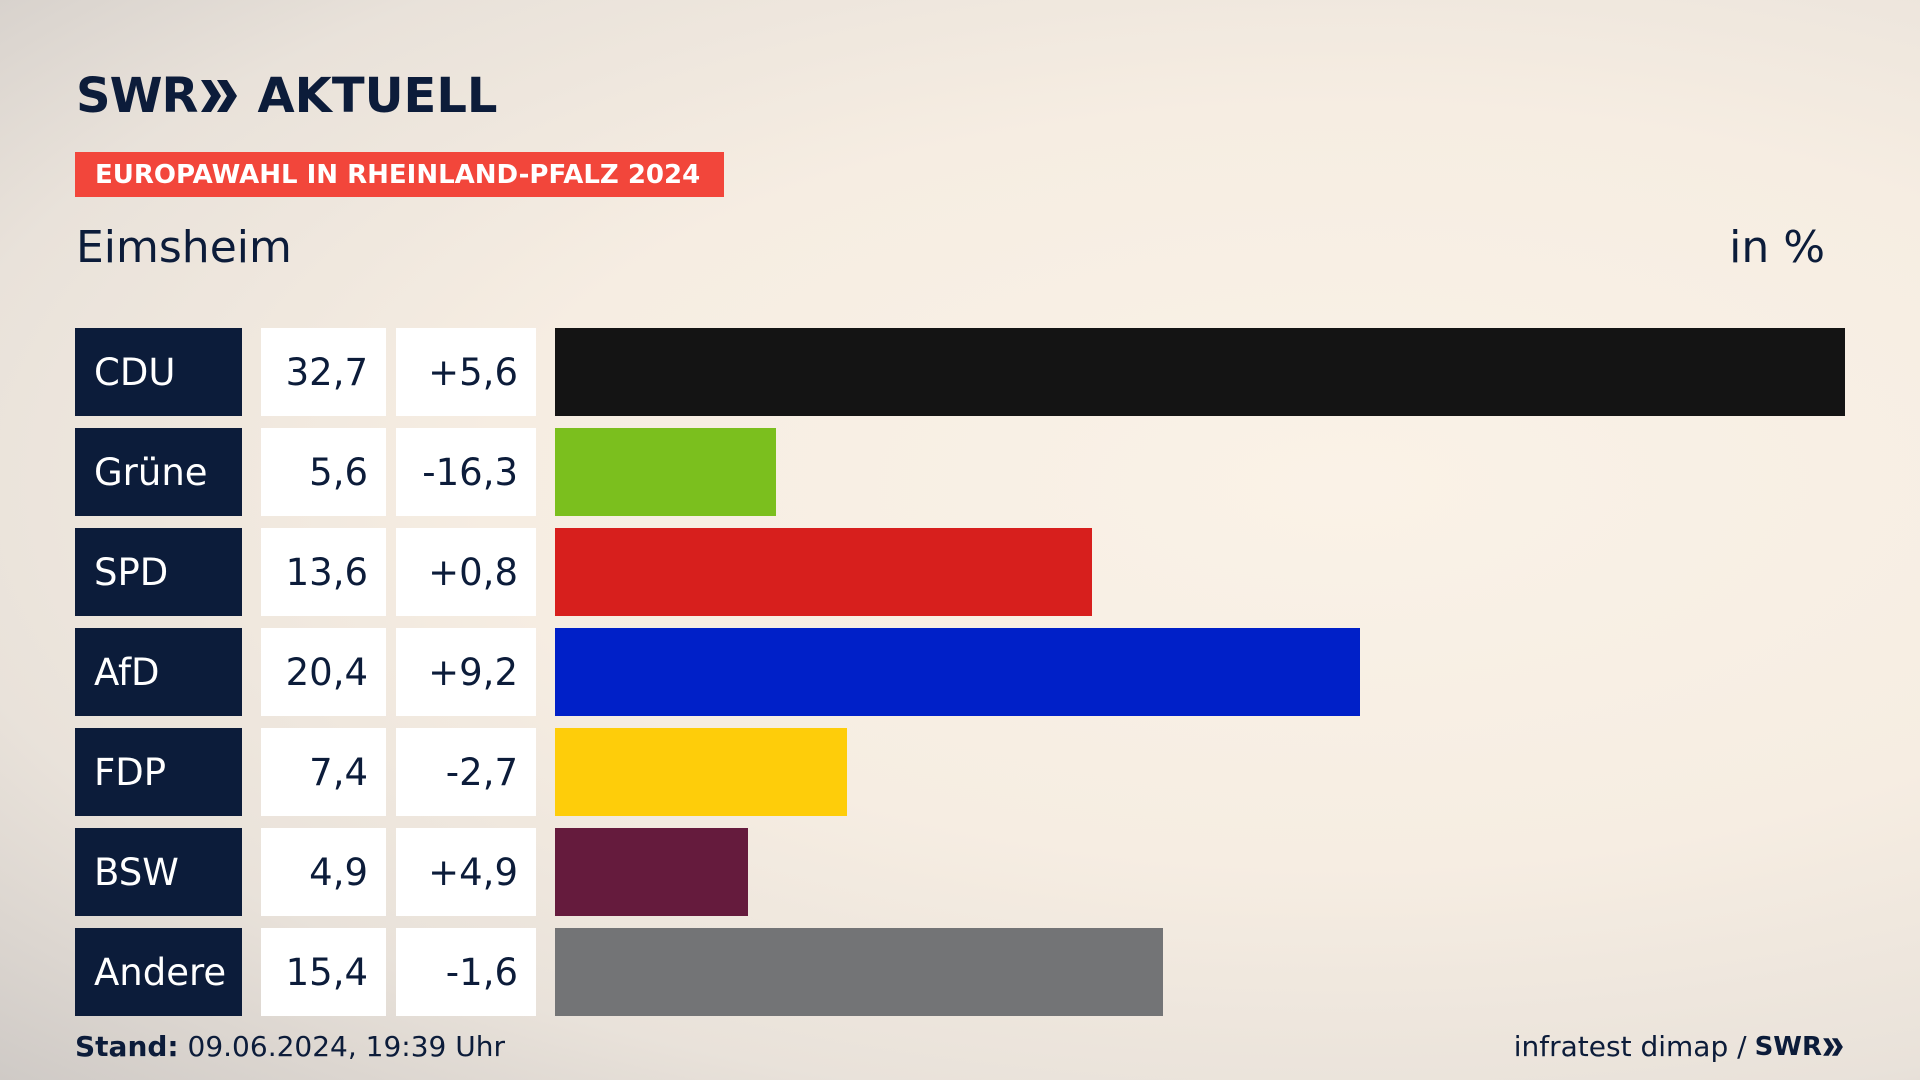 Image resolution: width=1920 pixels, height=1080 pixels. I want to click on banner-text: EUROPAWAHL IN RHEINLAND-PFALZ 2024, so click(398, 175).